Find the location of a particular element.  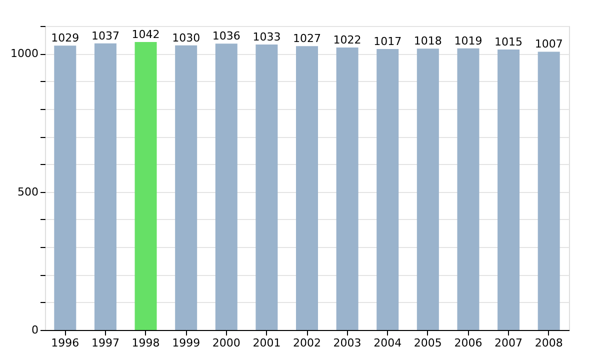

x-tick-label: 2002 is located at coordinates (307, 343).